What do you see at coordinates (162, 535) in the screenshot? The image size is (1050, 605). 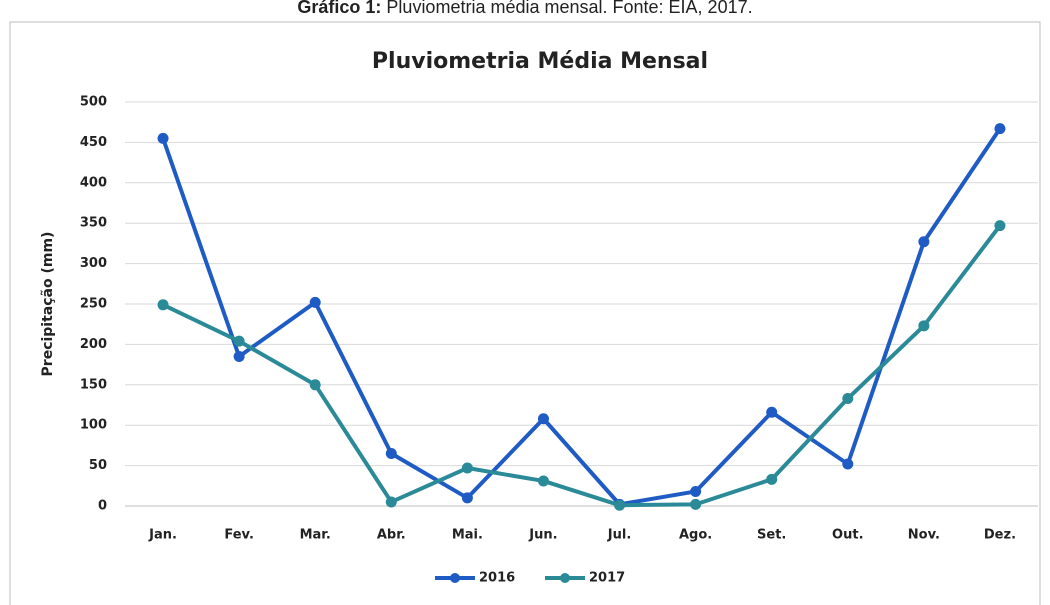 I see `x-tick-label: Jan.` at bounding box center [162, 535].